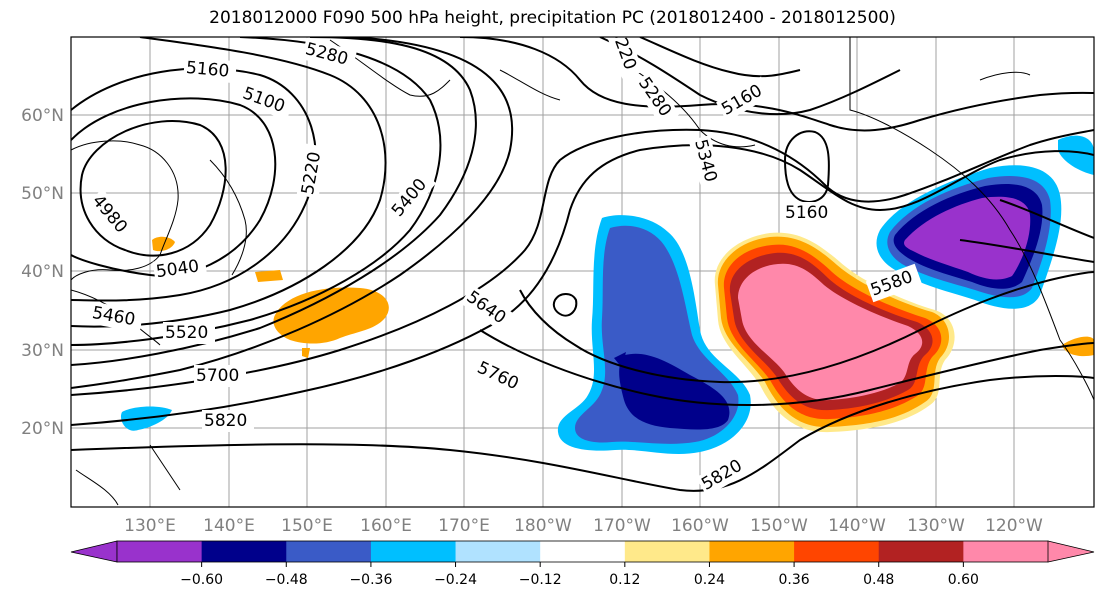 This screenshot has height=601, width=1105. I want to click on lon-label: 160°E, so click(386, 526).